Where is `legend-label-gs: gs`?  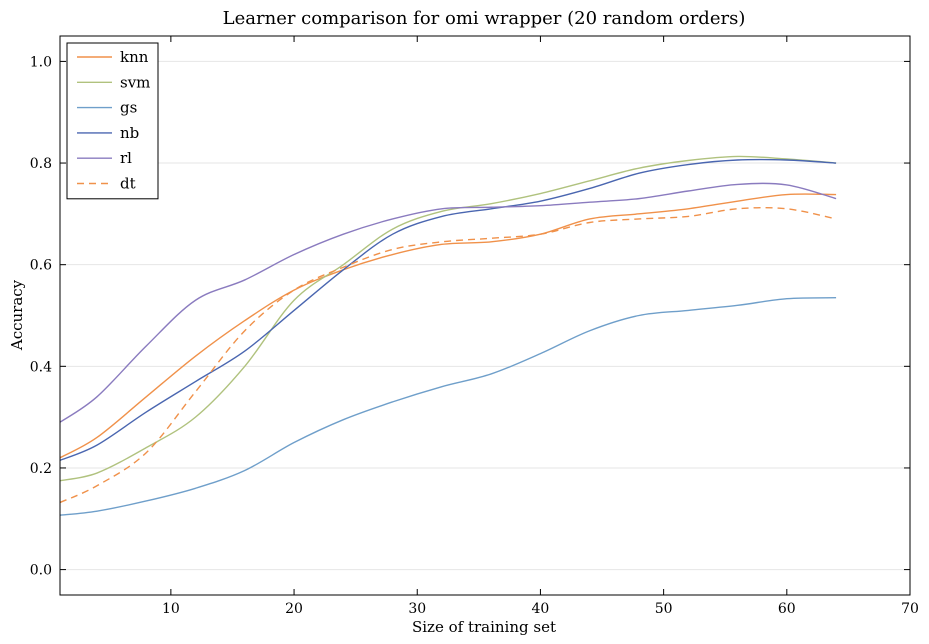
legend-label-gs: gs is located at coordinates (128, 108).